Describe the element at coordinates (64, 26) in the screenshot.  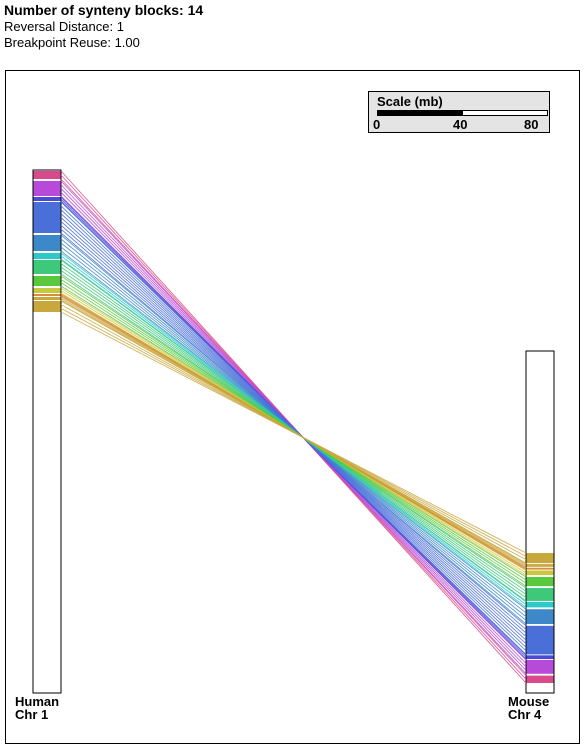
I see `reversal-distance-line: Reversal Distance: 1` at that location.